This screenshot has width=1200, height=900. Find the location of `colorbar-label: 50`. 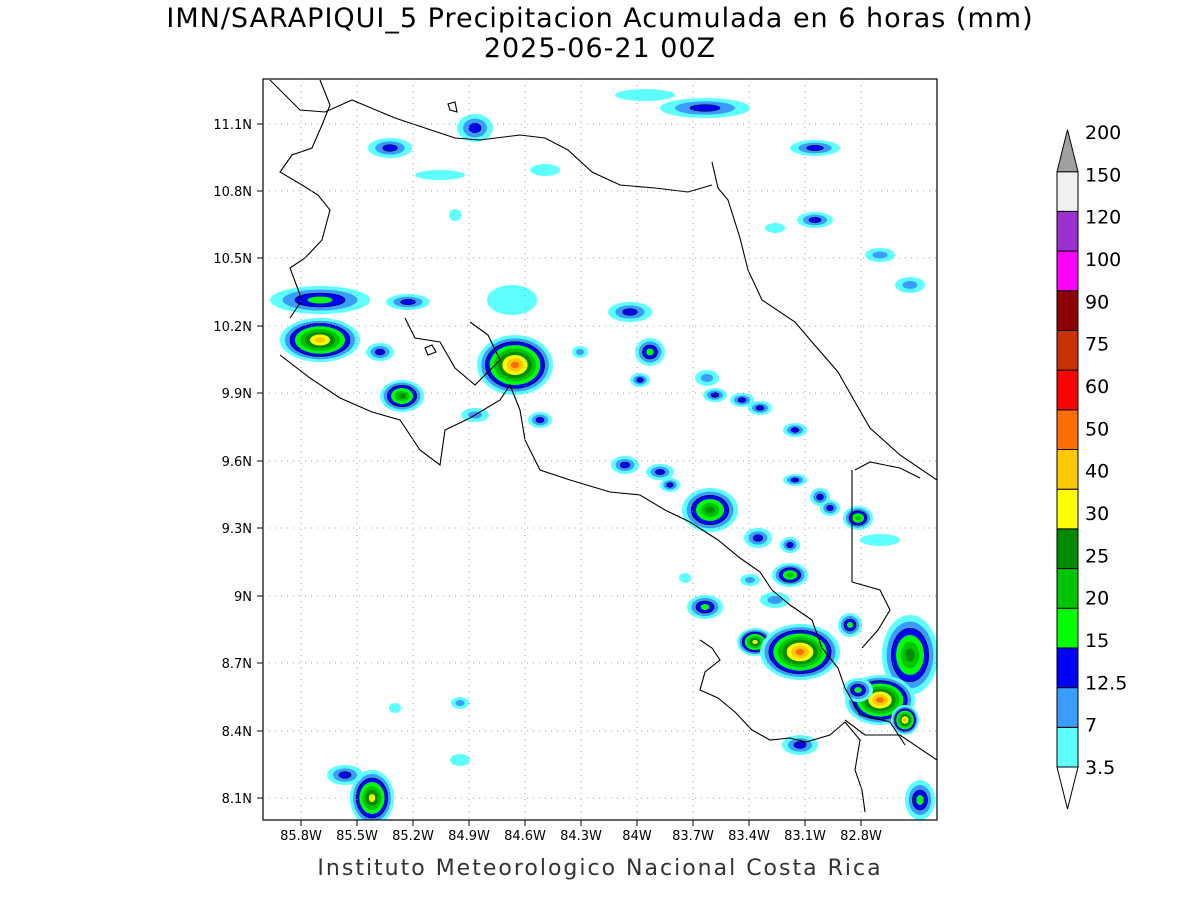

colorbar-label: 50 is located at coordinates (1097, 429).